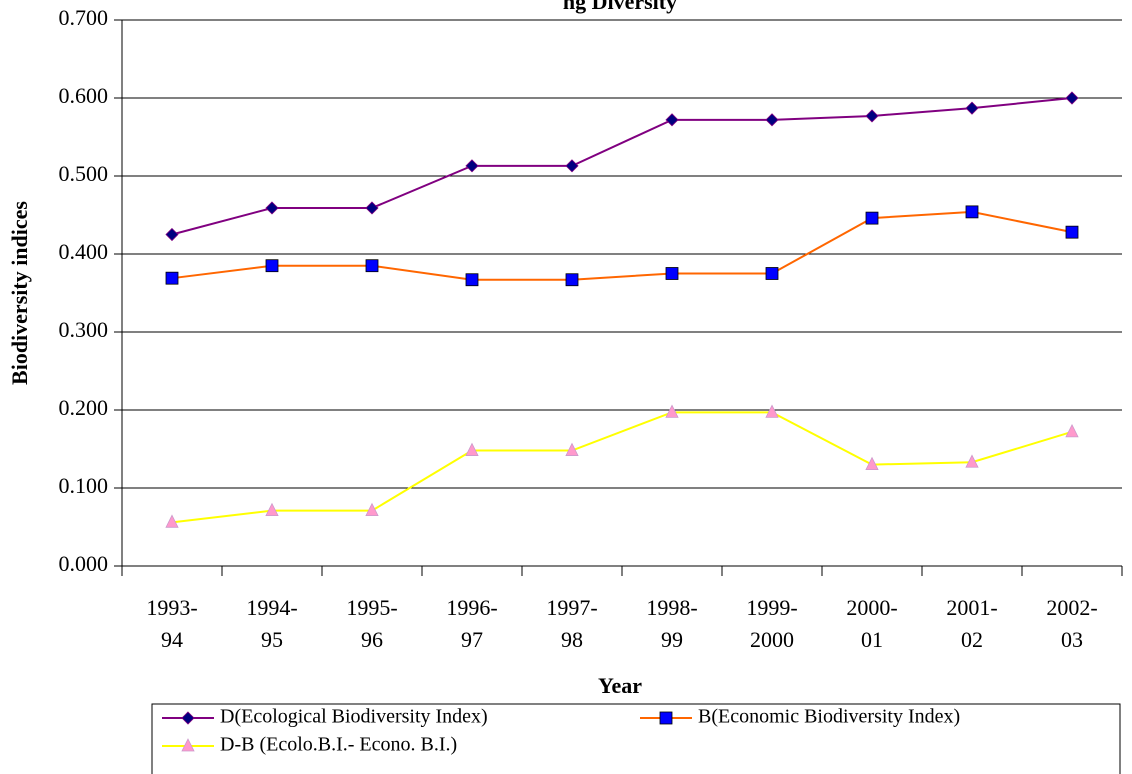 The image size is (1132, 774). What do you see at coordinates (354, 717) in the screenshot?
I see `legend-label: D(Ecological Biodiversity Index)` at bounding box center [354, 717].